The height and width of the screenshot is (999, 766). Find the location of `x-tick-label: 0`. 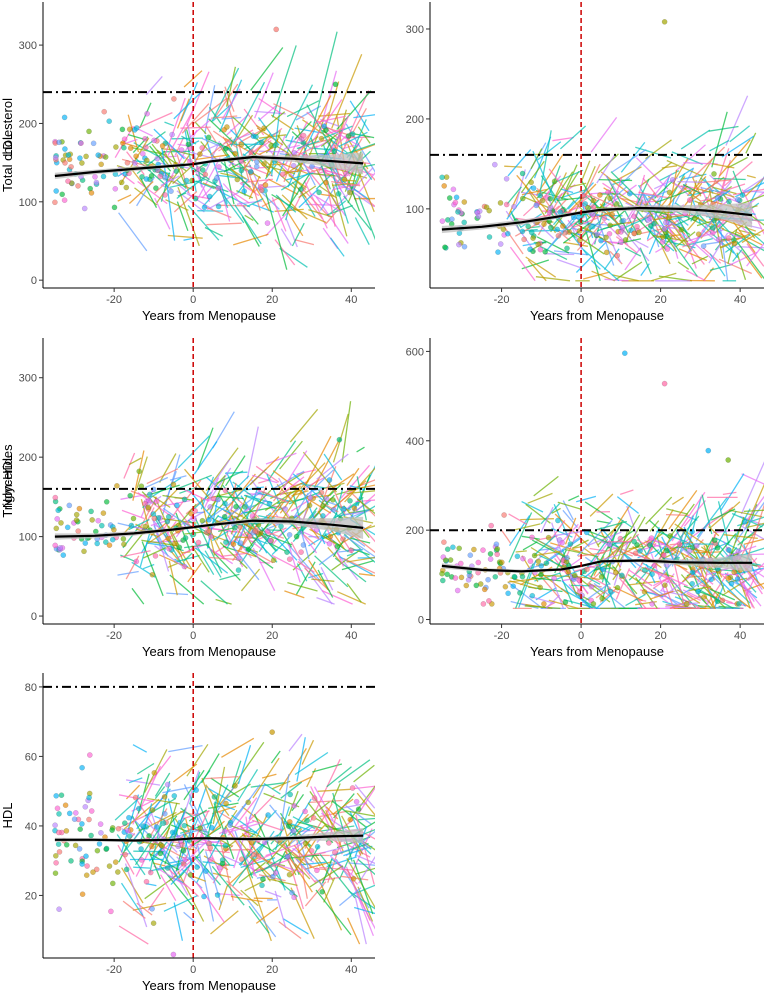

x-tick-label: 0 is located at coordinates (193, 970).